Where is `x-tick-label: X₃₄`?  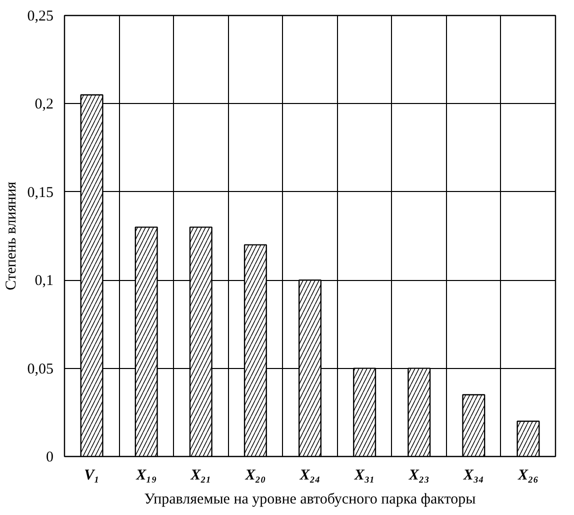 x-tick-label: X₃₄ is located at coordinates (473, 476).